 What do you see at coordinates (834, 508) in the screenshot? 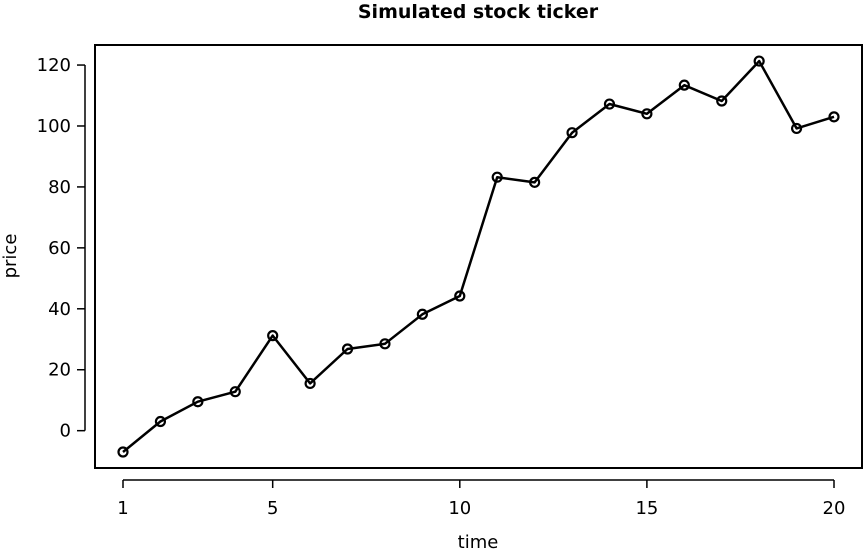
I see `x-tick-label: 20` at bounding box center [834, 508].